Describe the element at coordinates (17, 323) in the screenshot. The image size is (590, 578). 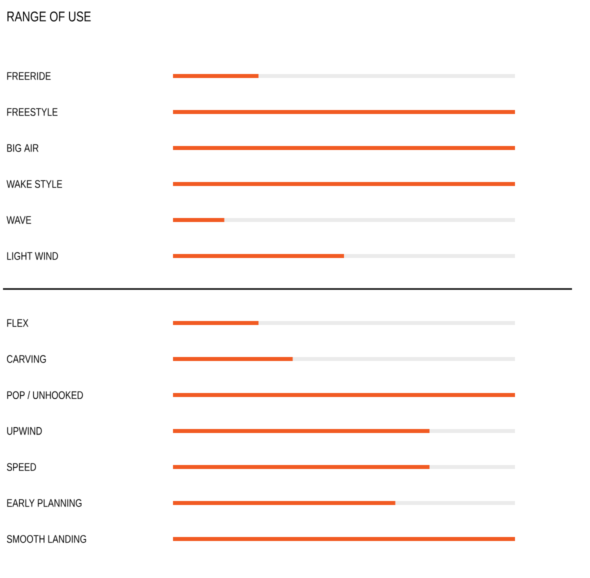
I see `y-tick-label: FLEX` at that location.